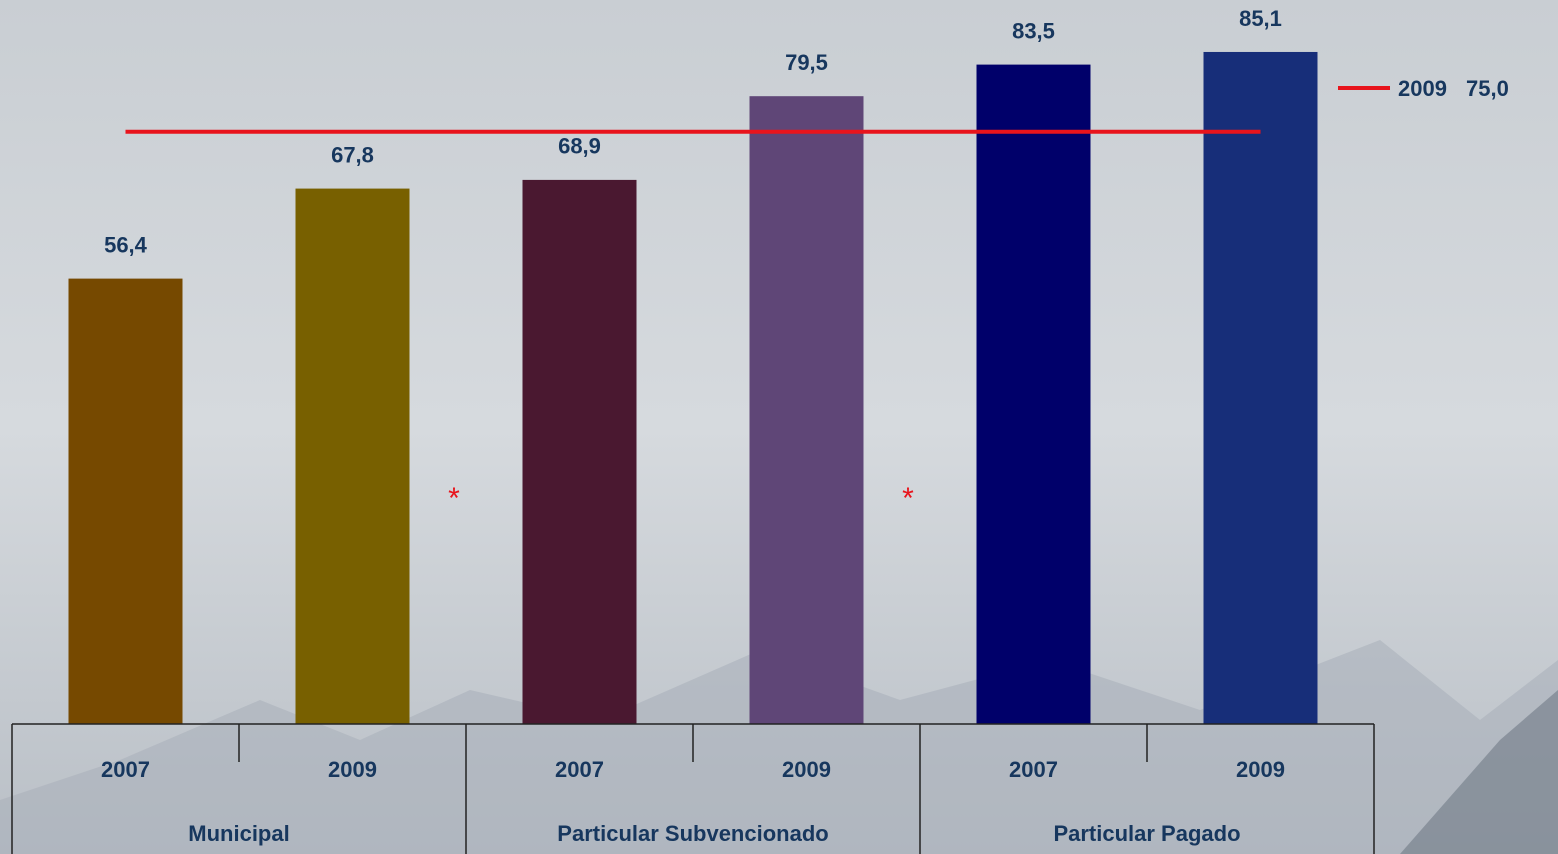 The image size is (1558, 854). What do you see at coordinates (1033, 30) in the screenshot?
I see `value-label: 83,5` at bounding box center [1033, 30].